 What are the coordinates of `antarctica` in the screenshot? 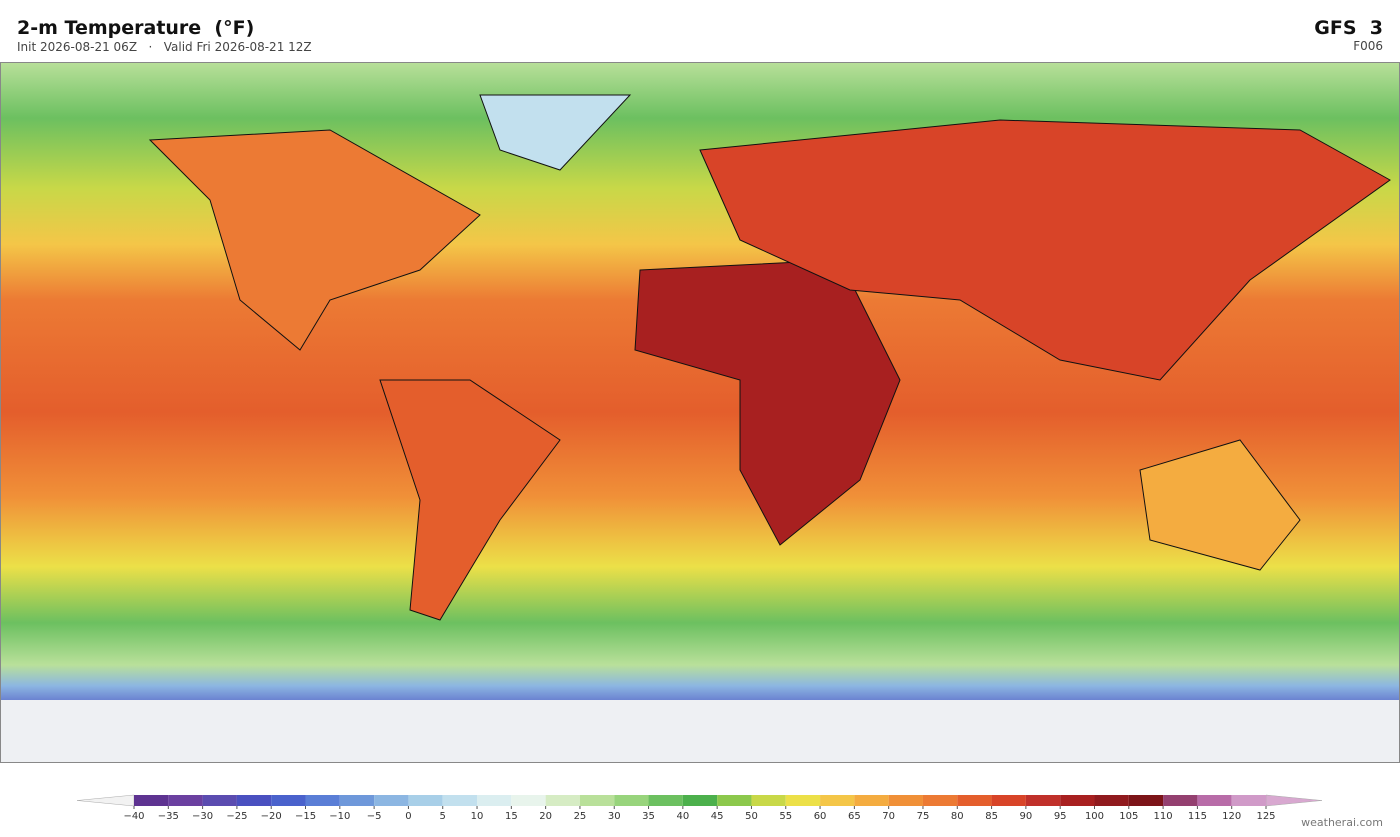 It's located at (700, 731).